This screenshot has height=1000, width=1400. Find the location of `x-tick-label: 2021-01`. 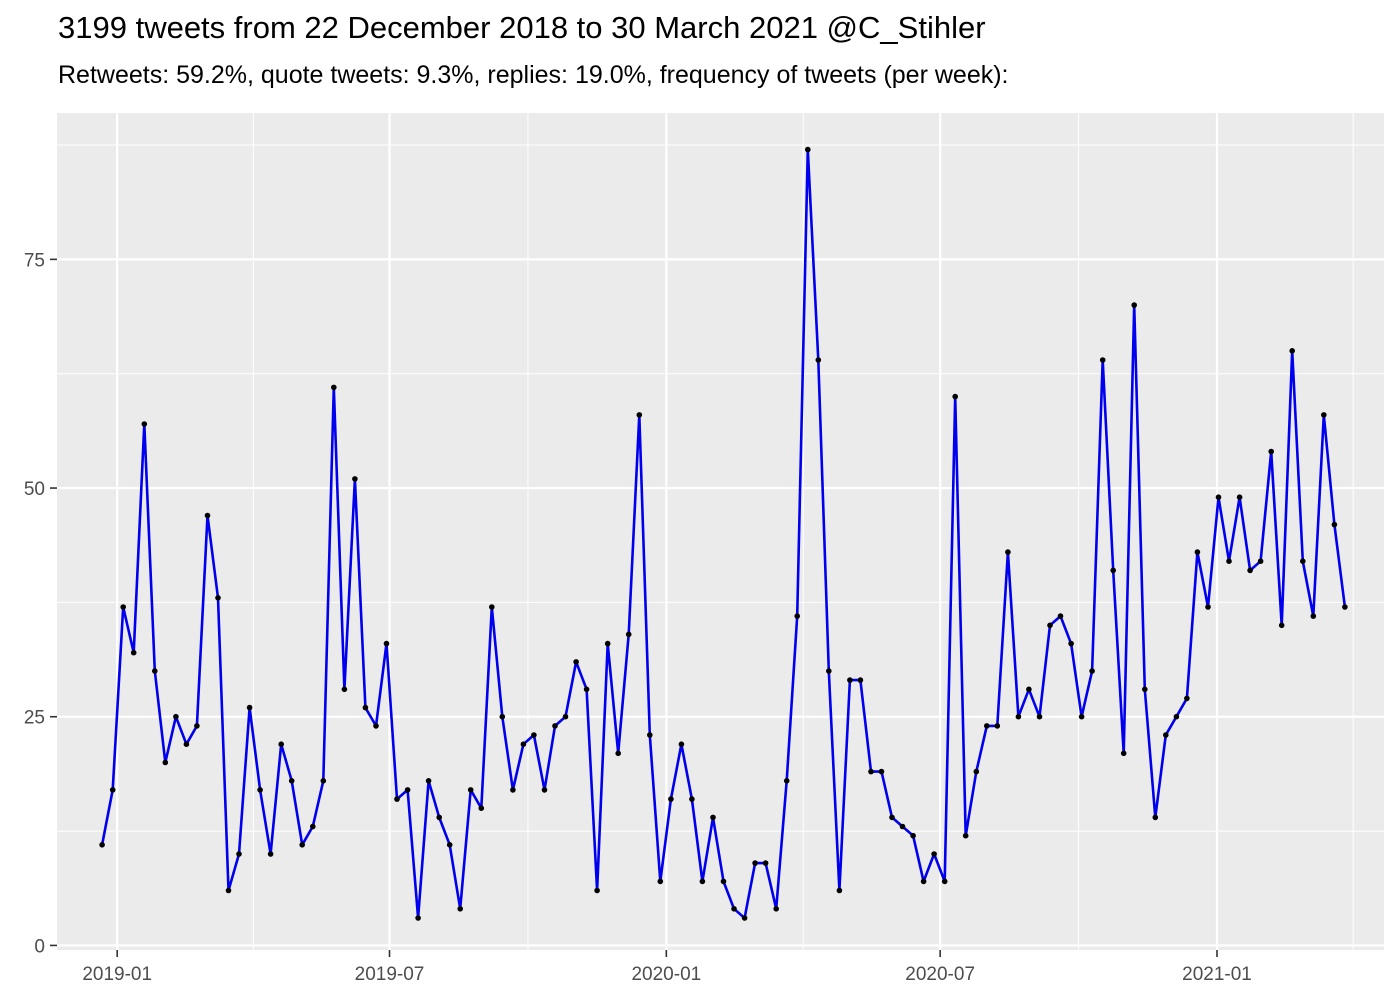

x-tick-label: 2021-01 is located at coordinates (1217, 974).